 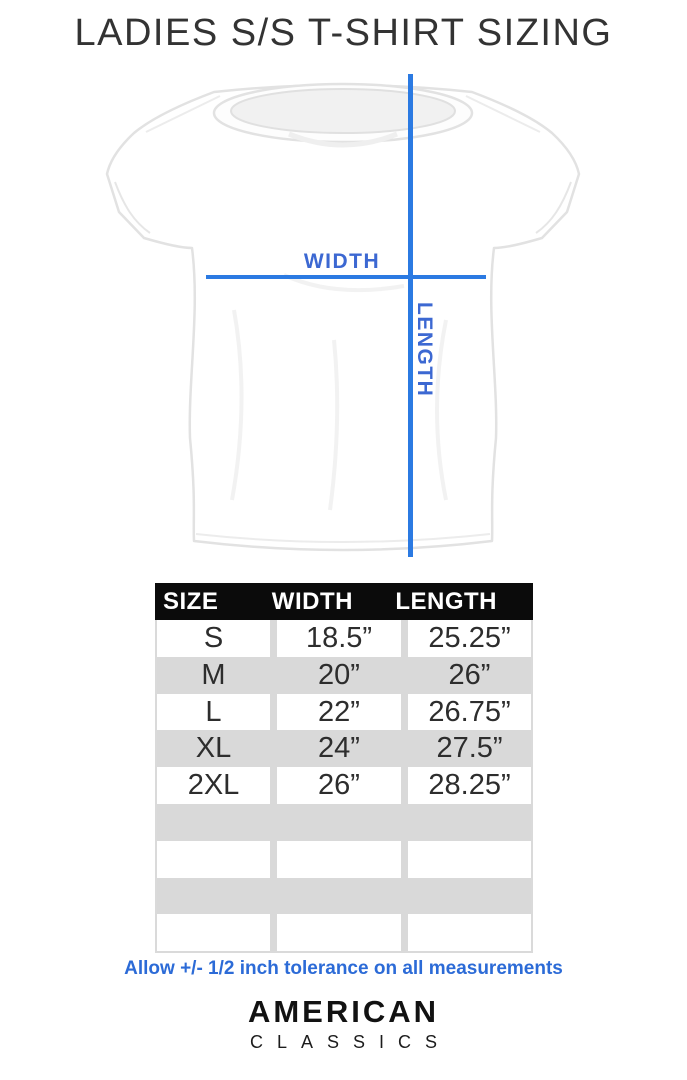 I want to click on table-row: 2XL 26” 28.25”, so click(x=344, y=785).